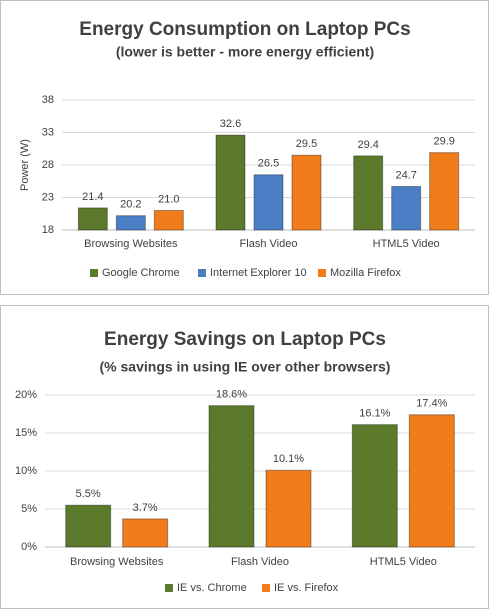 This screenshot has height=610, width=490. Describe the element at coordinates (145, 508) in the screenshot. I see `data-label: 3.7%` at that location.